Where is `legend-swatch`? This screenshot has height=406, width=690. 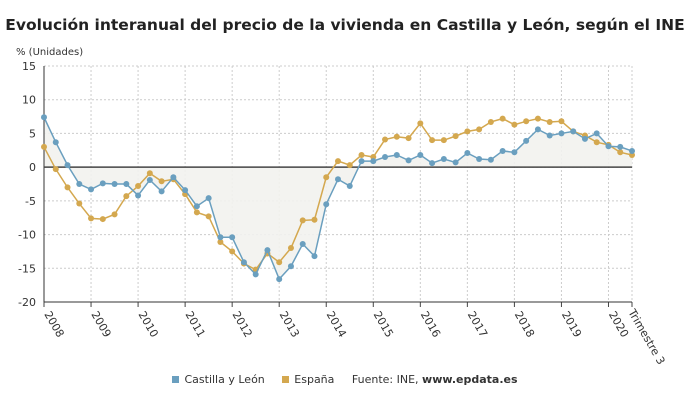 legend-swatch is located at coordinates (286, 379).